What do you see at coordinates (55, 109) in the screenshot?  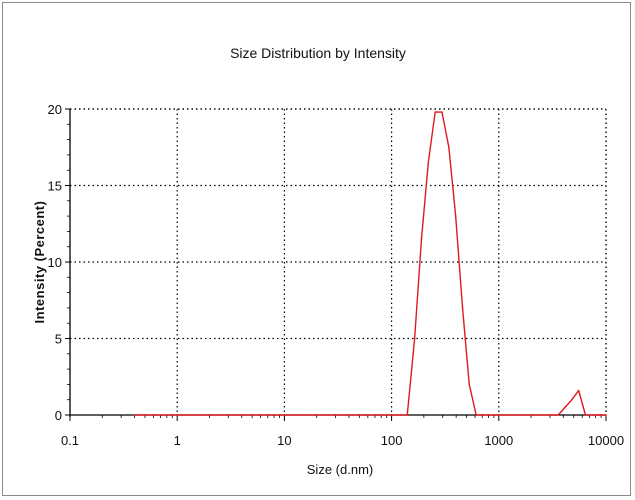 I see `y-tick-label: 20` at bounding box center [55, 109].